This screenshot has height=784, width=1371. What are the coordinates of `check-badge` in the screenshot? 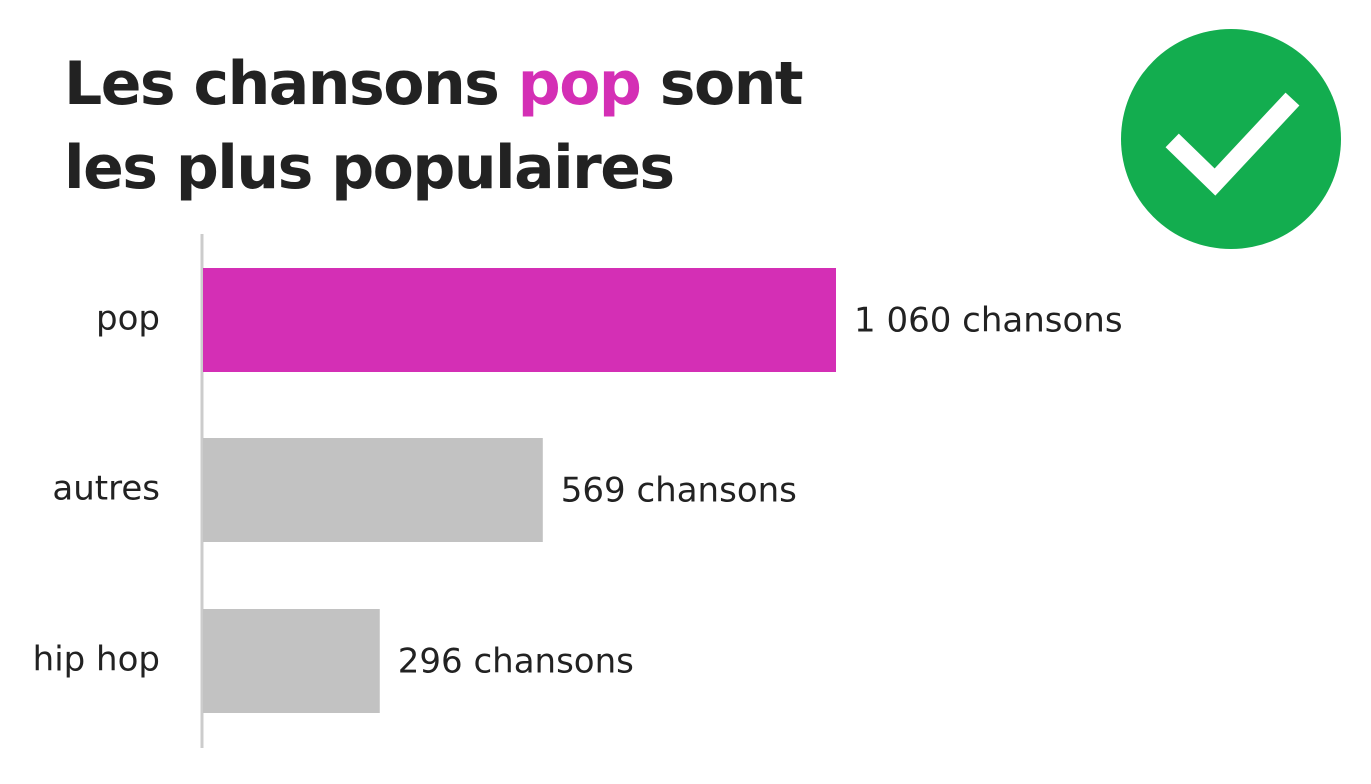 It's located at (1231, 139).